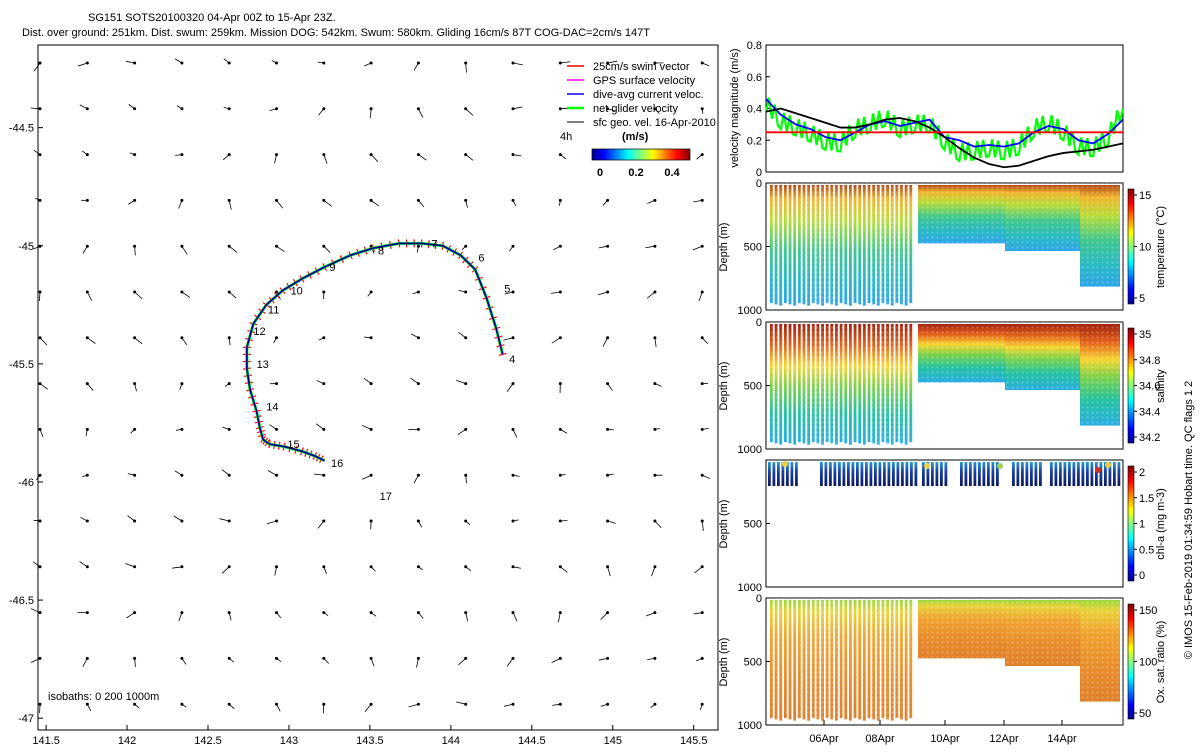  I want to click on y-tick-label: 0.6, so click(754, 78).